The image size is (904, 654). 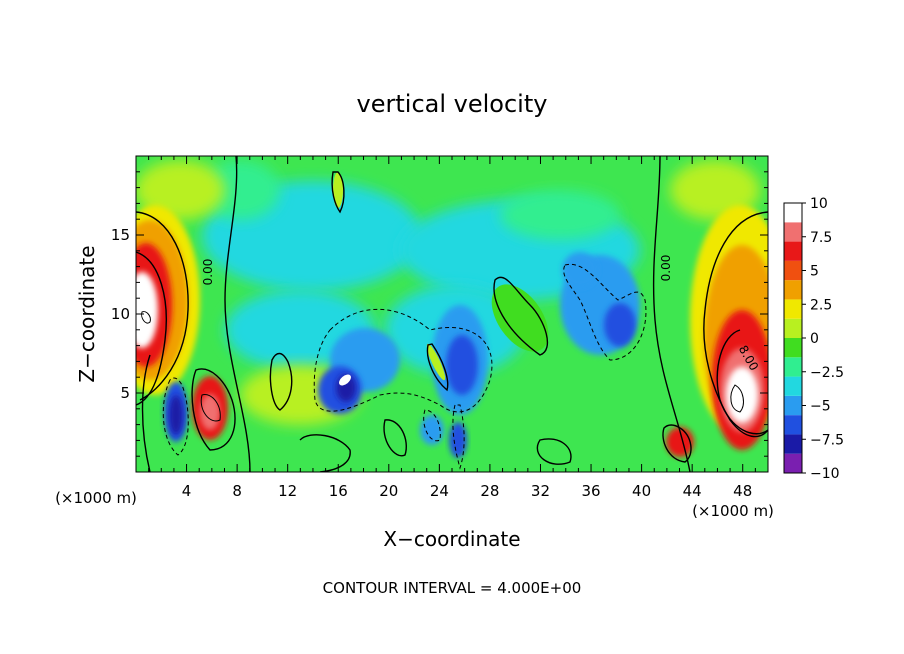 What do you see at coordinates (733, 511) in the screenshot?
I see `x-unit-label-right: (×1000 m)` at bounding box center [733, 511].